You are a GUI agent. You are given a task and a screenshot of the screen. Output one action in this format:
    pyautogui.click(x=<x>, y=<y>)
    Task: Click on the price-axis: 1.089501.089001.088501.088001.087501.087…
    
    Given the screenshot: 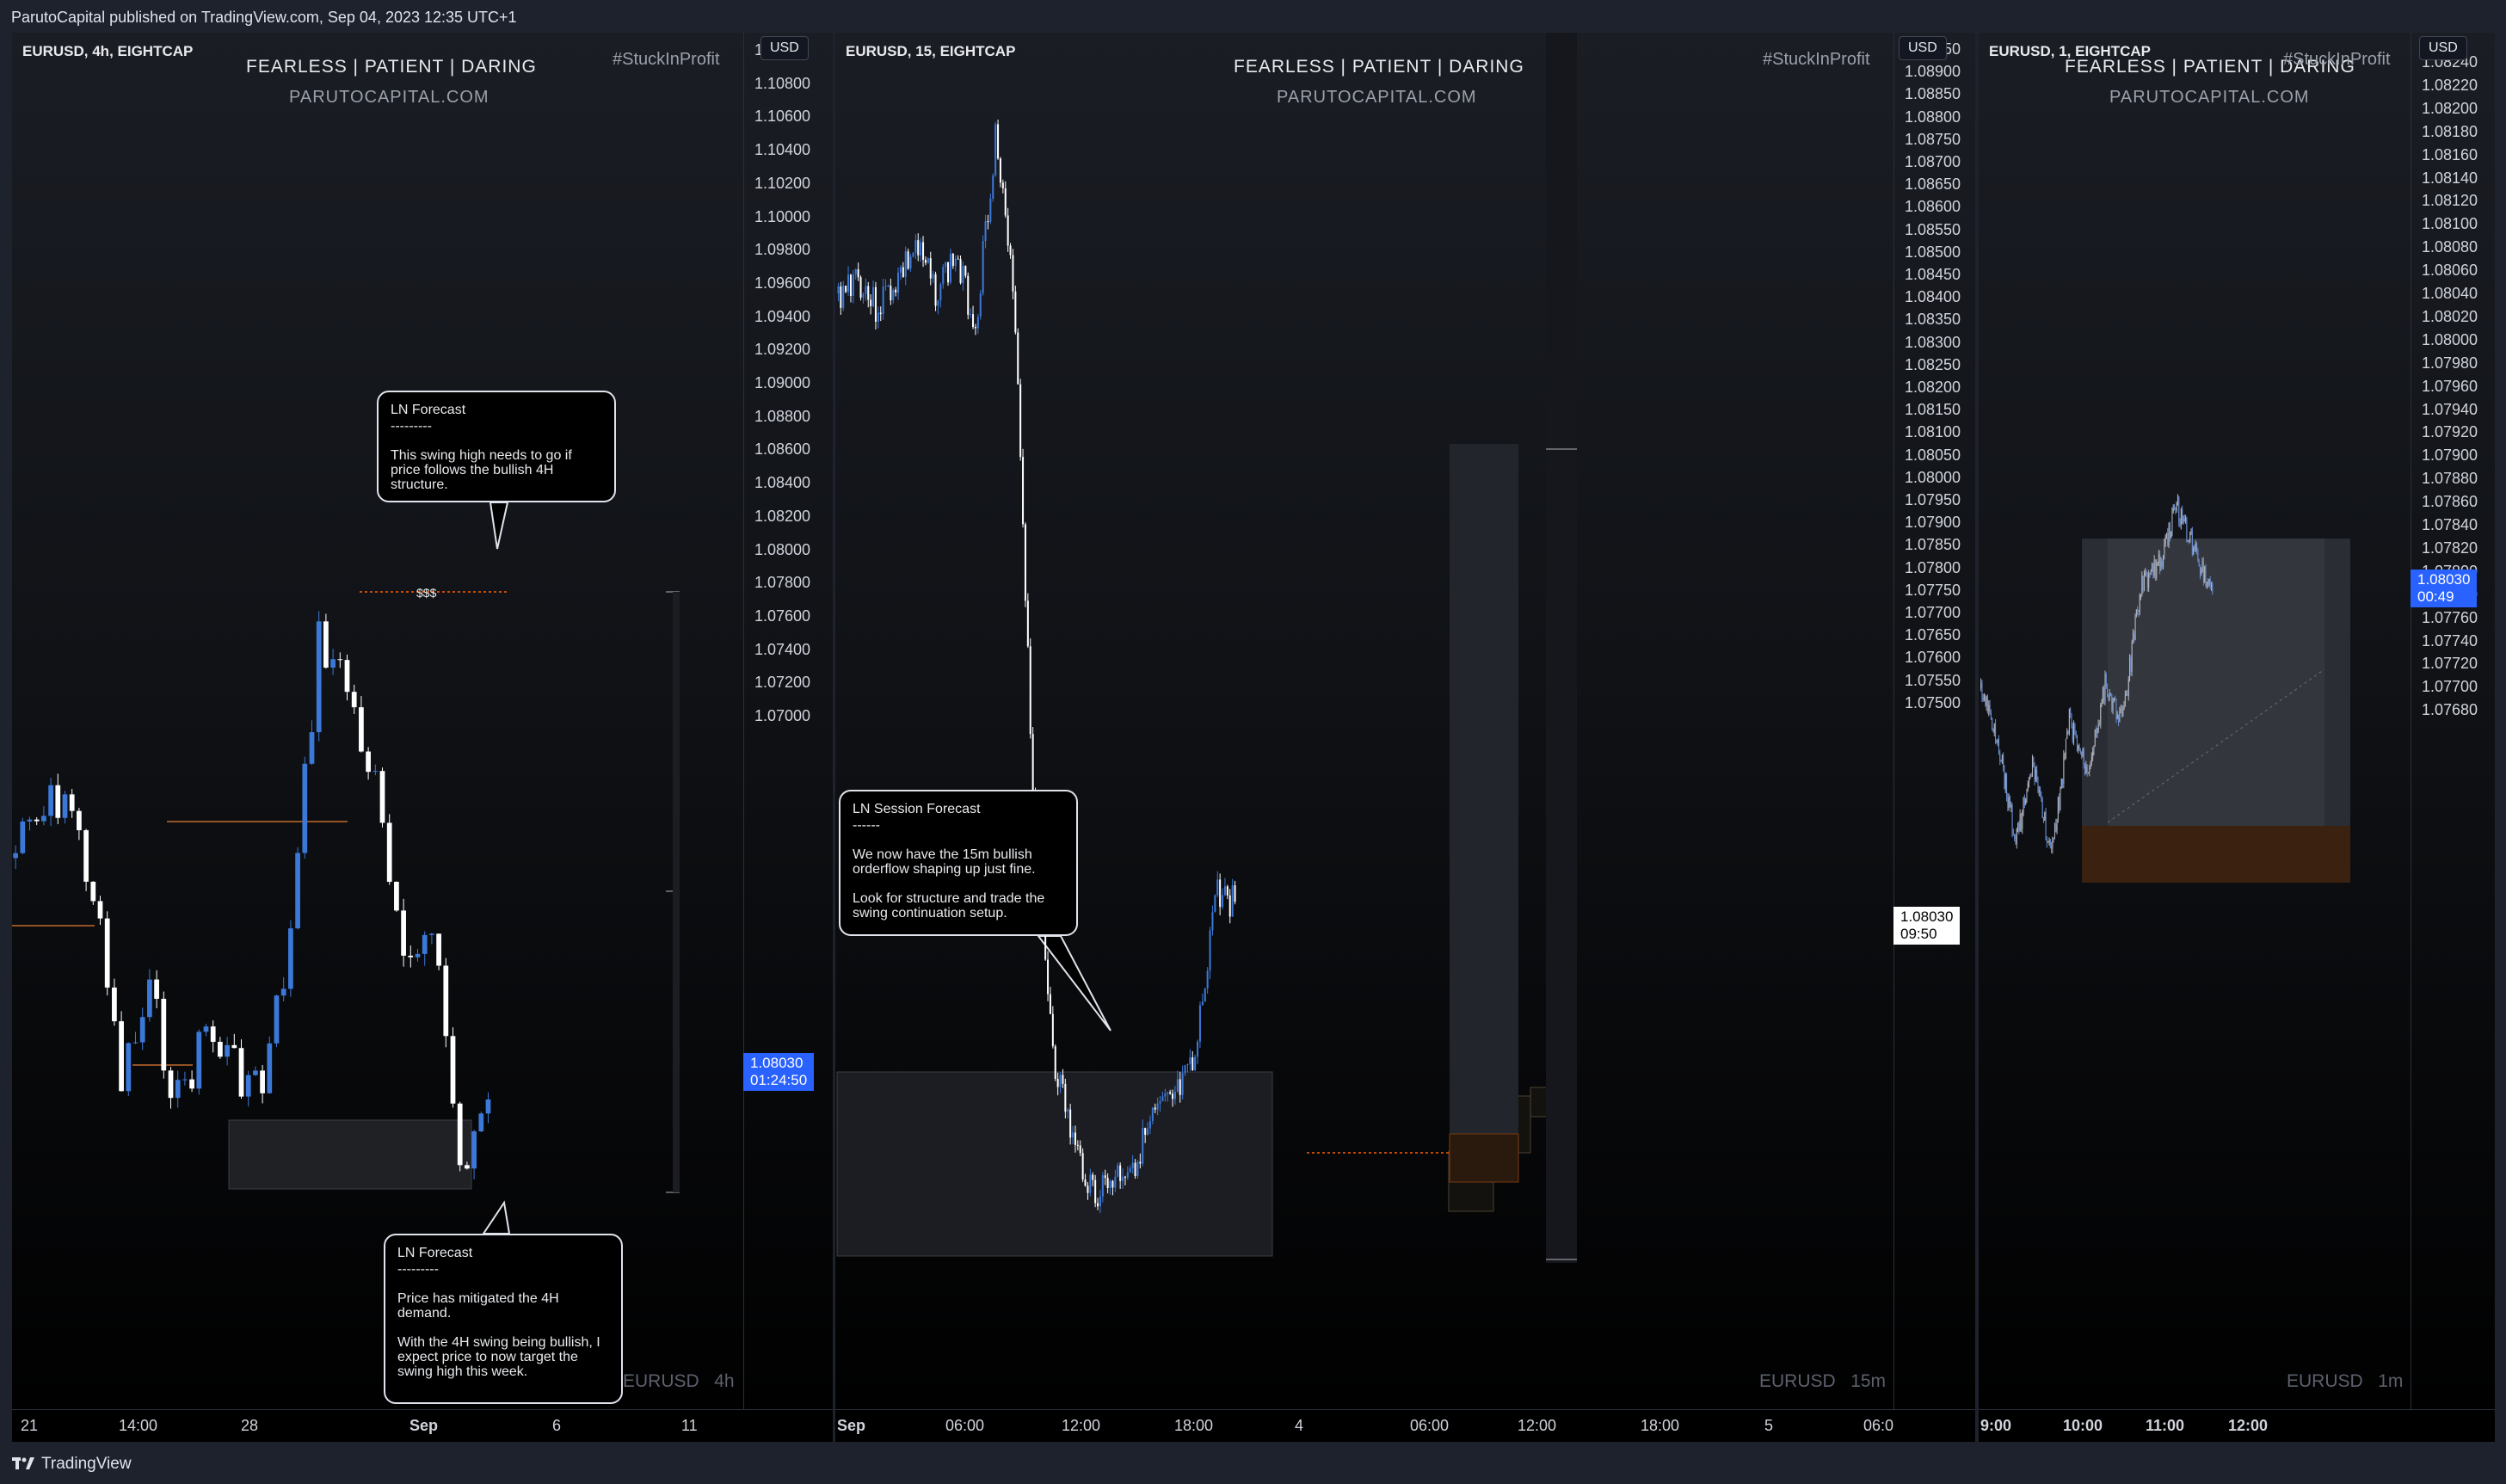 What is the action you would take?
    pyautogui.click(x=1934, y=721)
    